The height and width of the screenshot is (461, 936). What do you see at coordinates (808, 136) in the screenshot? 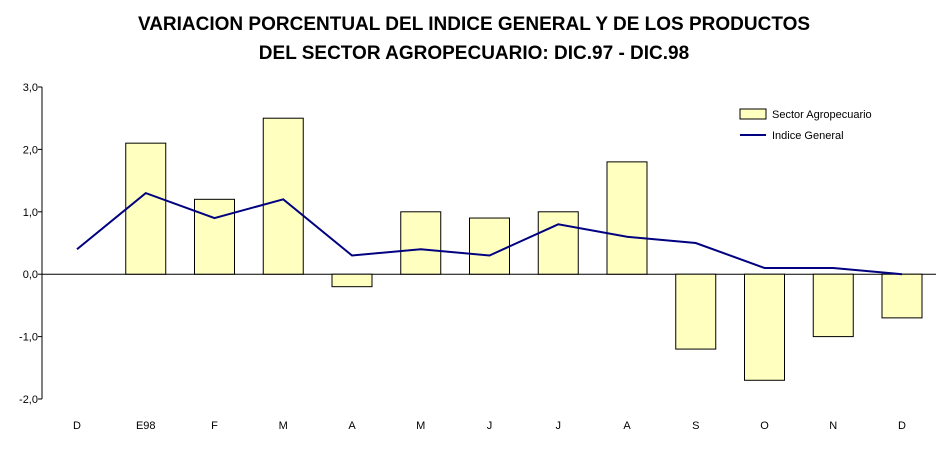
I see `legend-label-indice-general: Indice General` at bounding box center [808, 136].